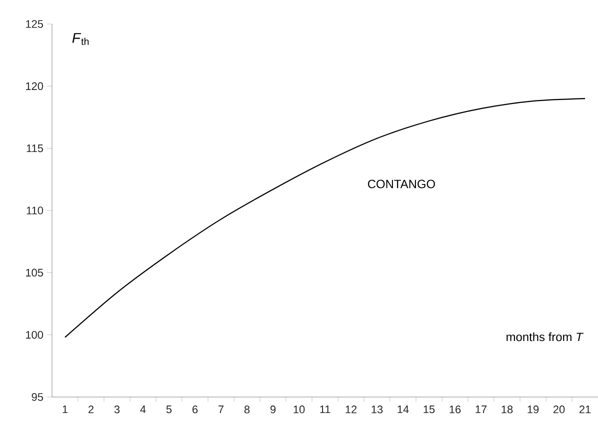  Describe the element at coordinates (117, 410) in the screenshot. I see `x-tick-label: 3` at that location.